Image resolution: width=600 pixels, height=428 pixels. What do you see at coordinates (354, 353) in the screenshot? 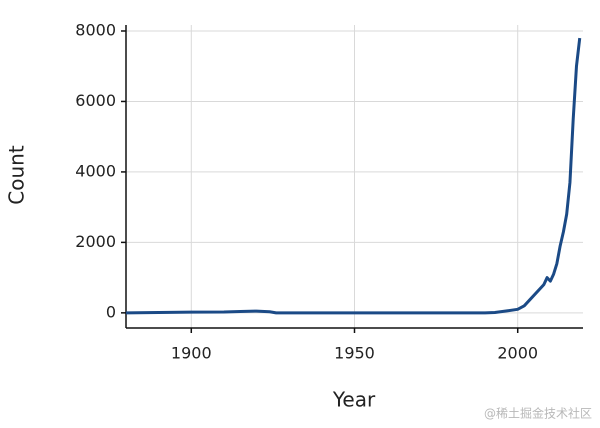
I see `x-tick-label: 1950` at bounding box center [354, 353].